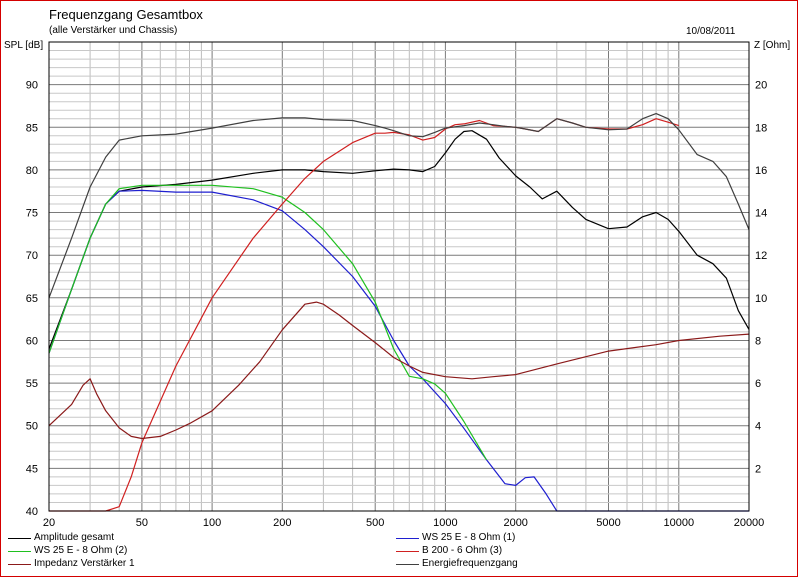 Image resolution: width=800 pixels, height=579 pixels. What do you see at coordinates (32, 128) in the screenshot?
I see `y-tick-label: 85` at bounding box center [32, 128].